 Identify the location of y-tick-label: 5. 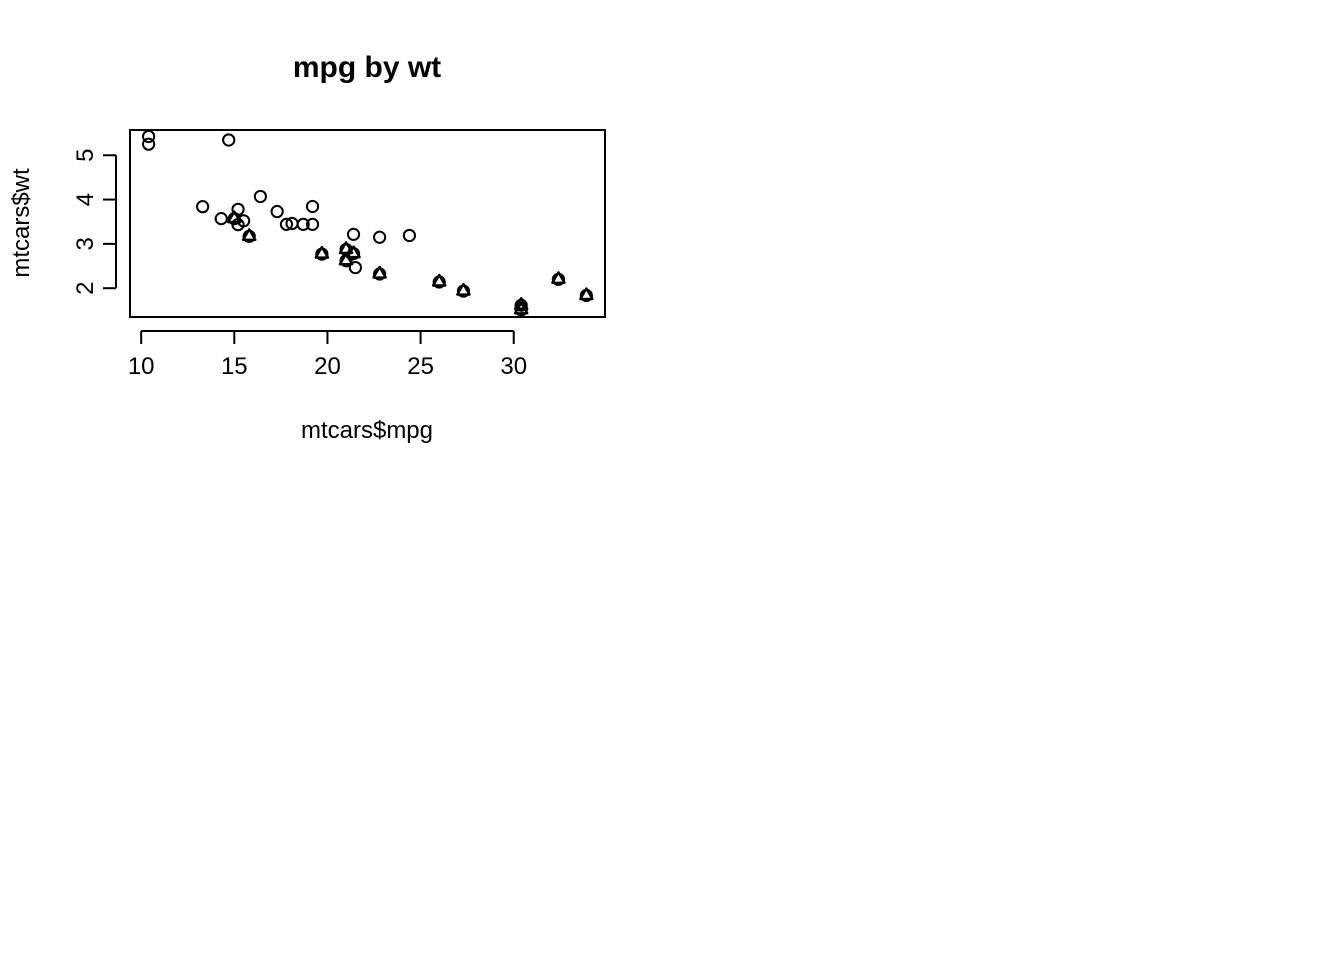
(85, 155).